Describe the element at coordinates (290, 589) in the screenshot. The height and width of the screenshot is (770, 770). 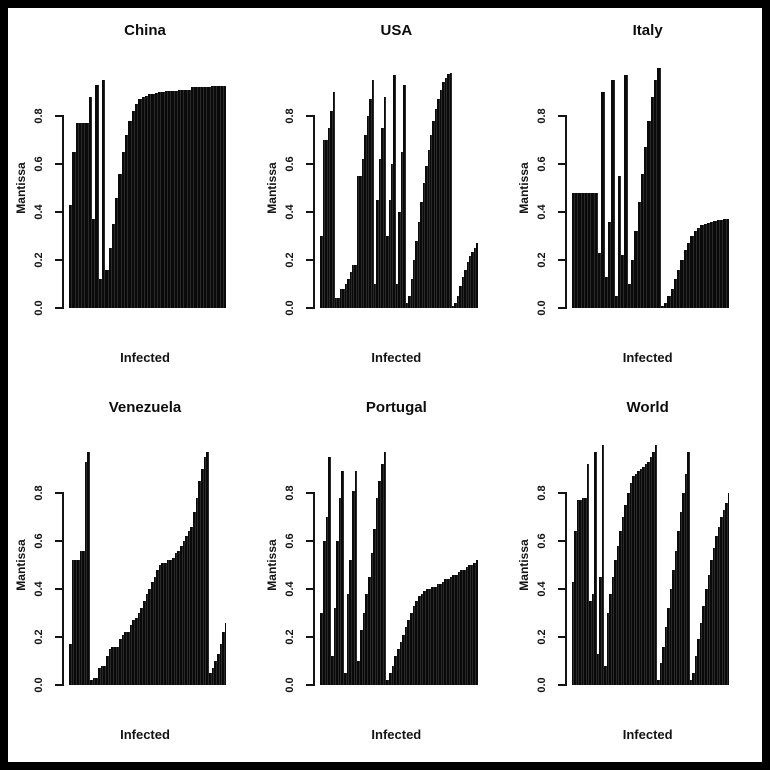
I see `y-tick-label: 0.4` at that location.